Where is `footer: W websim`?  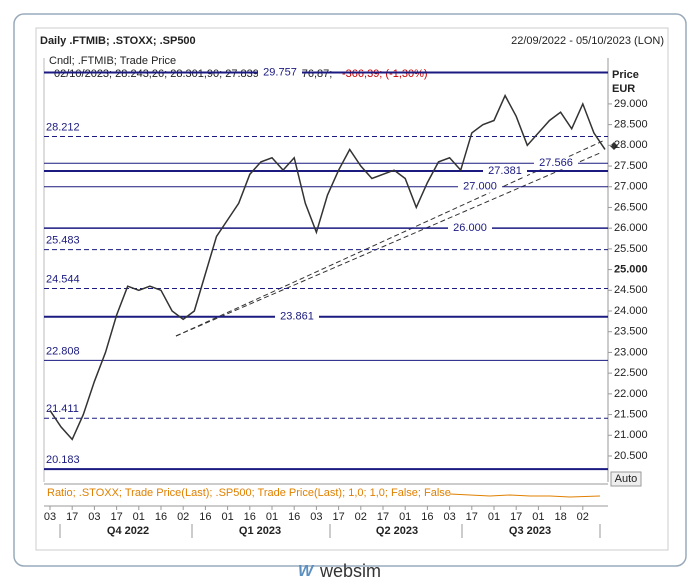
footer: W websim is located at coordinates (339, 571).